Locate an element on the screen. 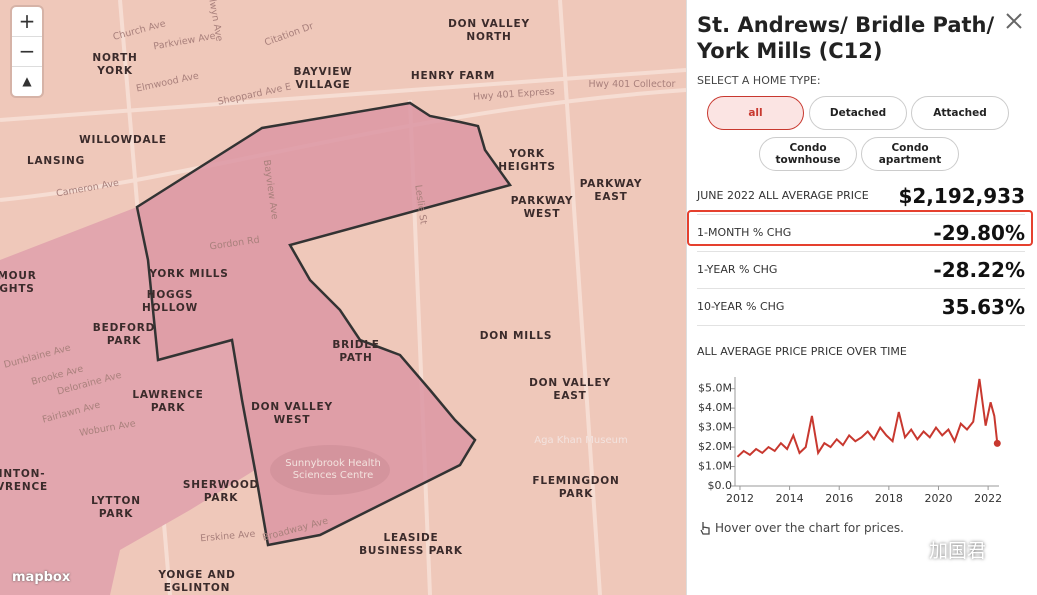 This screenshot has height=595, width=1037. label-line: HOLLOW is located at coordinates (170, 308).